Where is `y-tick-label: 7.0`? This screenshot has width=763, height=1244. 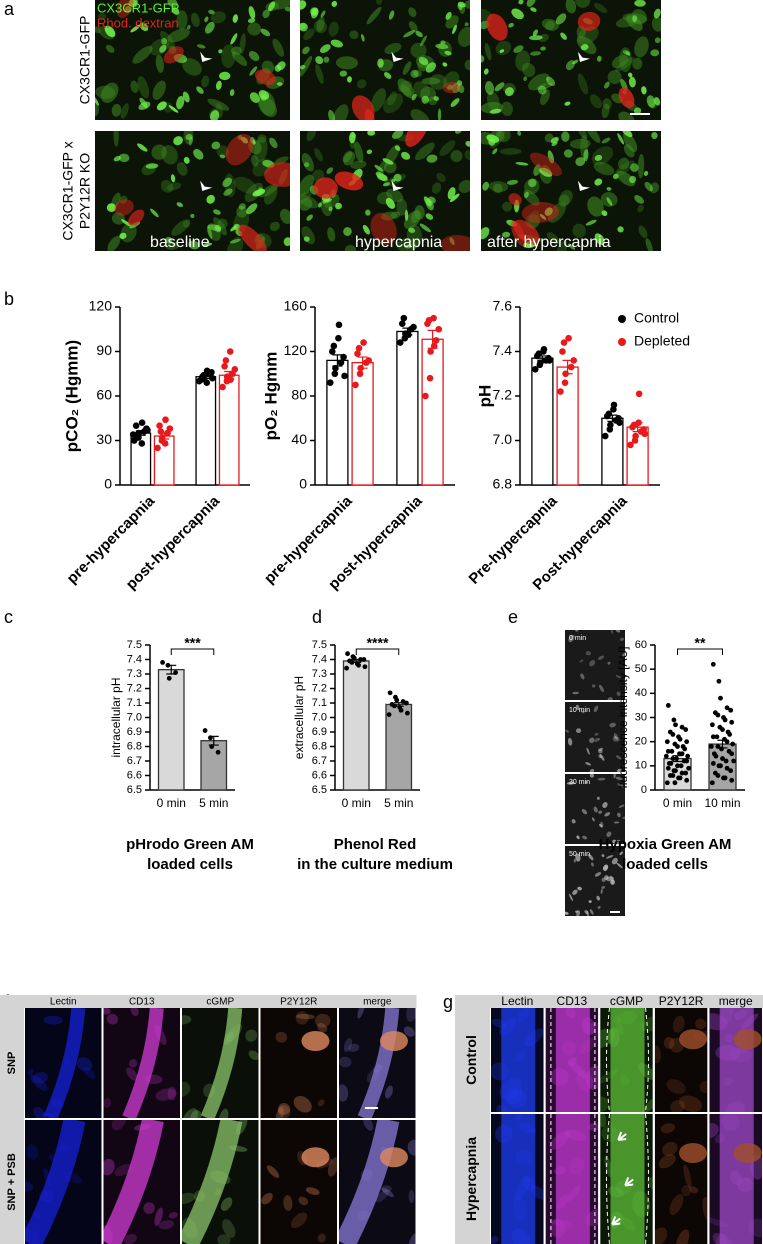
y-tick-label: 7.0 is located at coordinates (319, 717).